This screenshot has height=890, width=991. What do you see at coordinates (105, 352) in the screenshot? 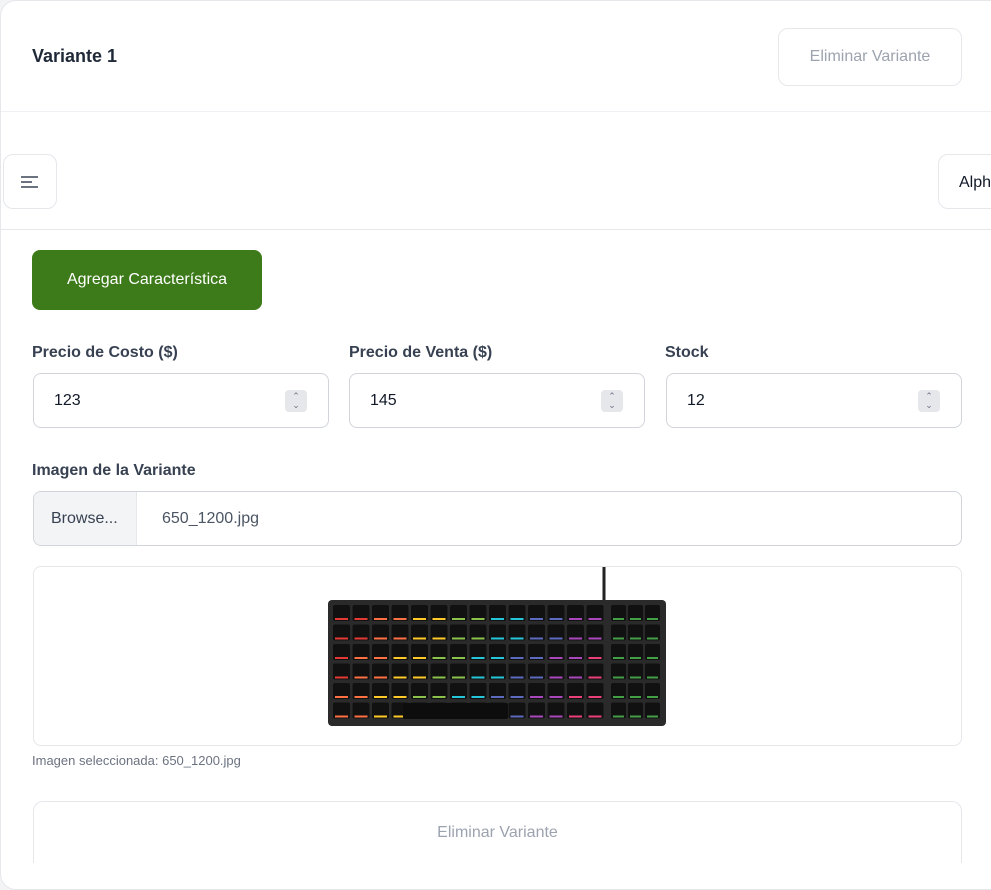
I see `cost-price-label: Precio de Costo ($)` at bounding box center [105, 352].